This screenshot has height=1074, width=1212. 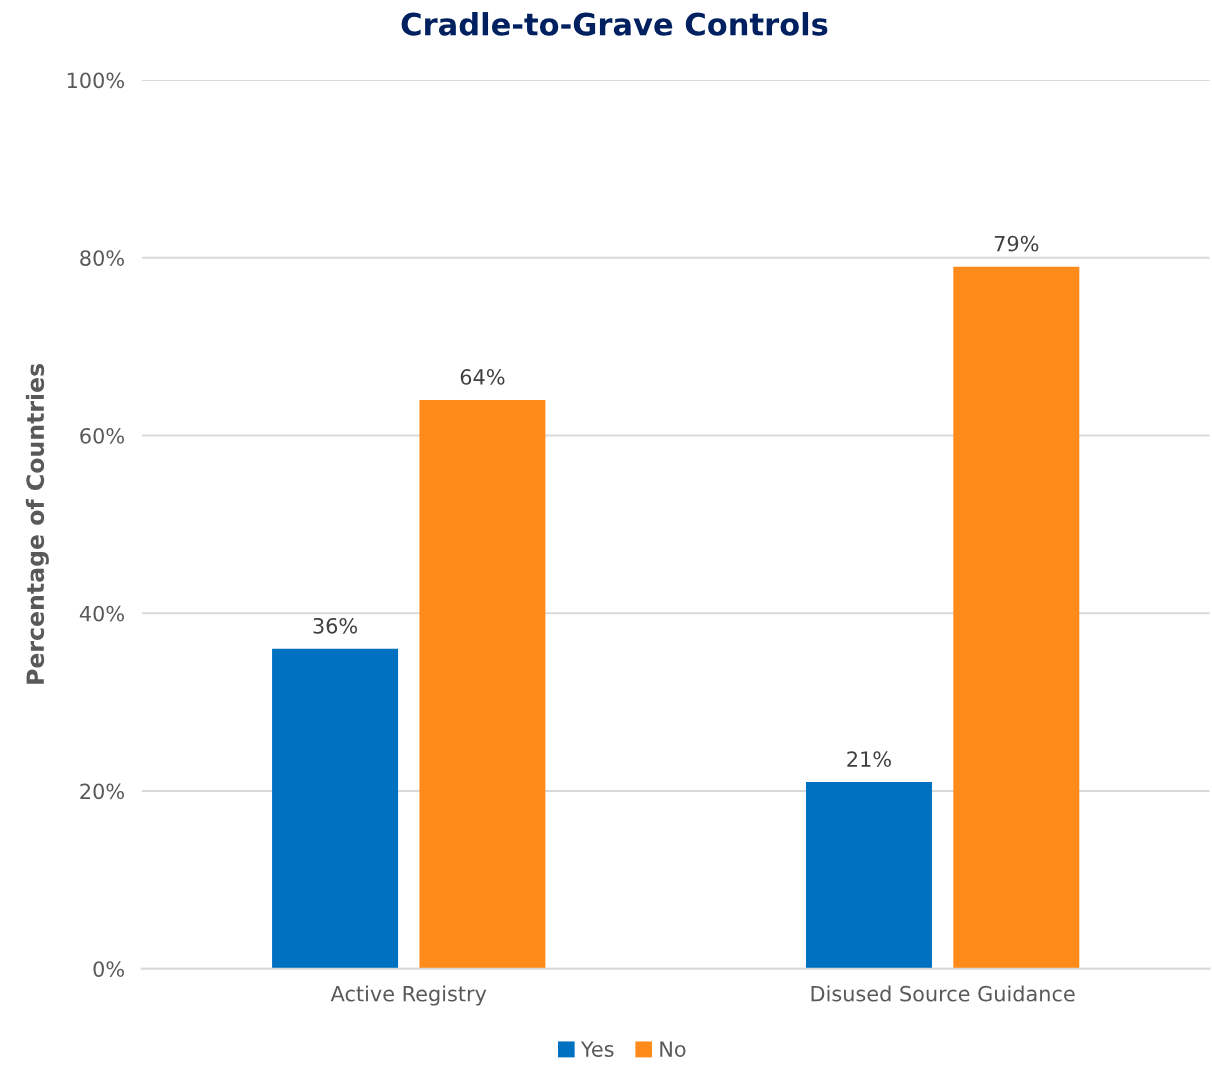 What do you see at coordinates (108, 969) in the screenshot?
I see `y-tick-label: 0%` at bounding box center [108, 969].